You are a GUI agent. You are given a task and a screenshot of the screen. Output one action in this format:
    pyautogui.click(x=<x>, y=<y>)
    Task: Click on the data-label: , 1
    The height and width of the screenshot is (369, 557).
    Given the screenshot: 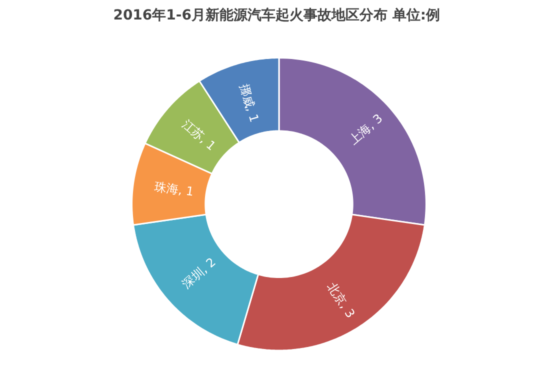 What is the action you would take?
    pyautogui.click(x=186, y=190)
    